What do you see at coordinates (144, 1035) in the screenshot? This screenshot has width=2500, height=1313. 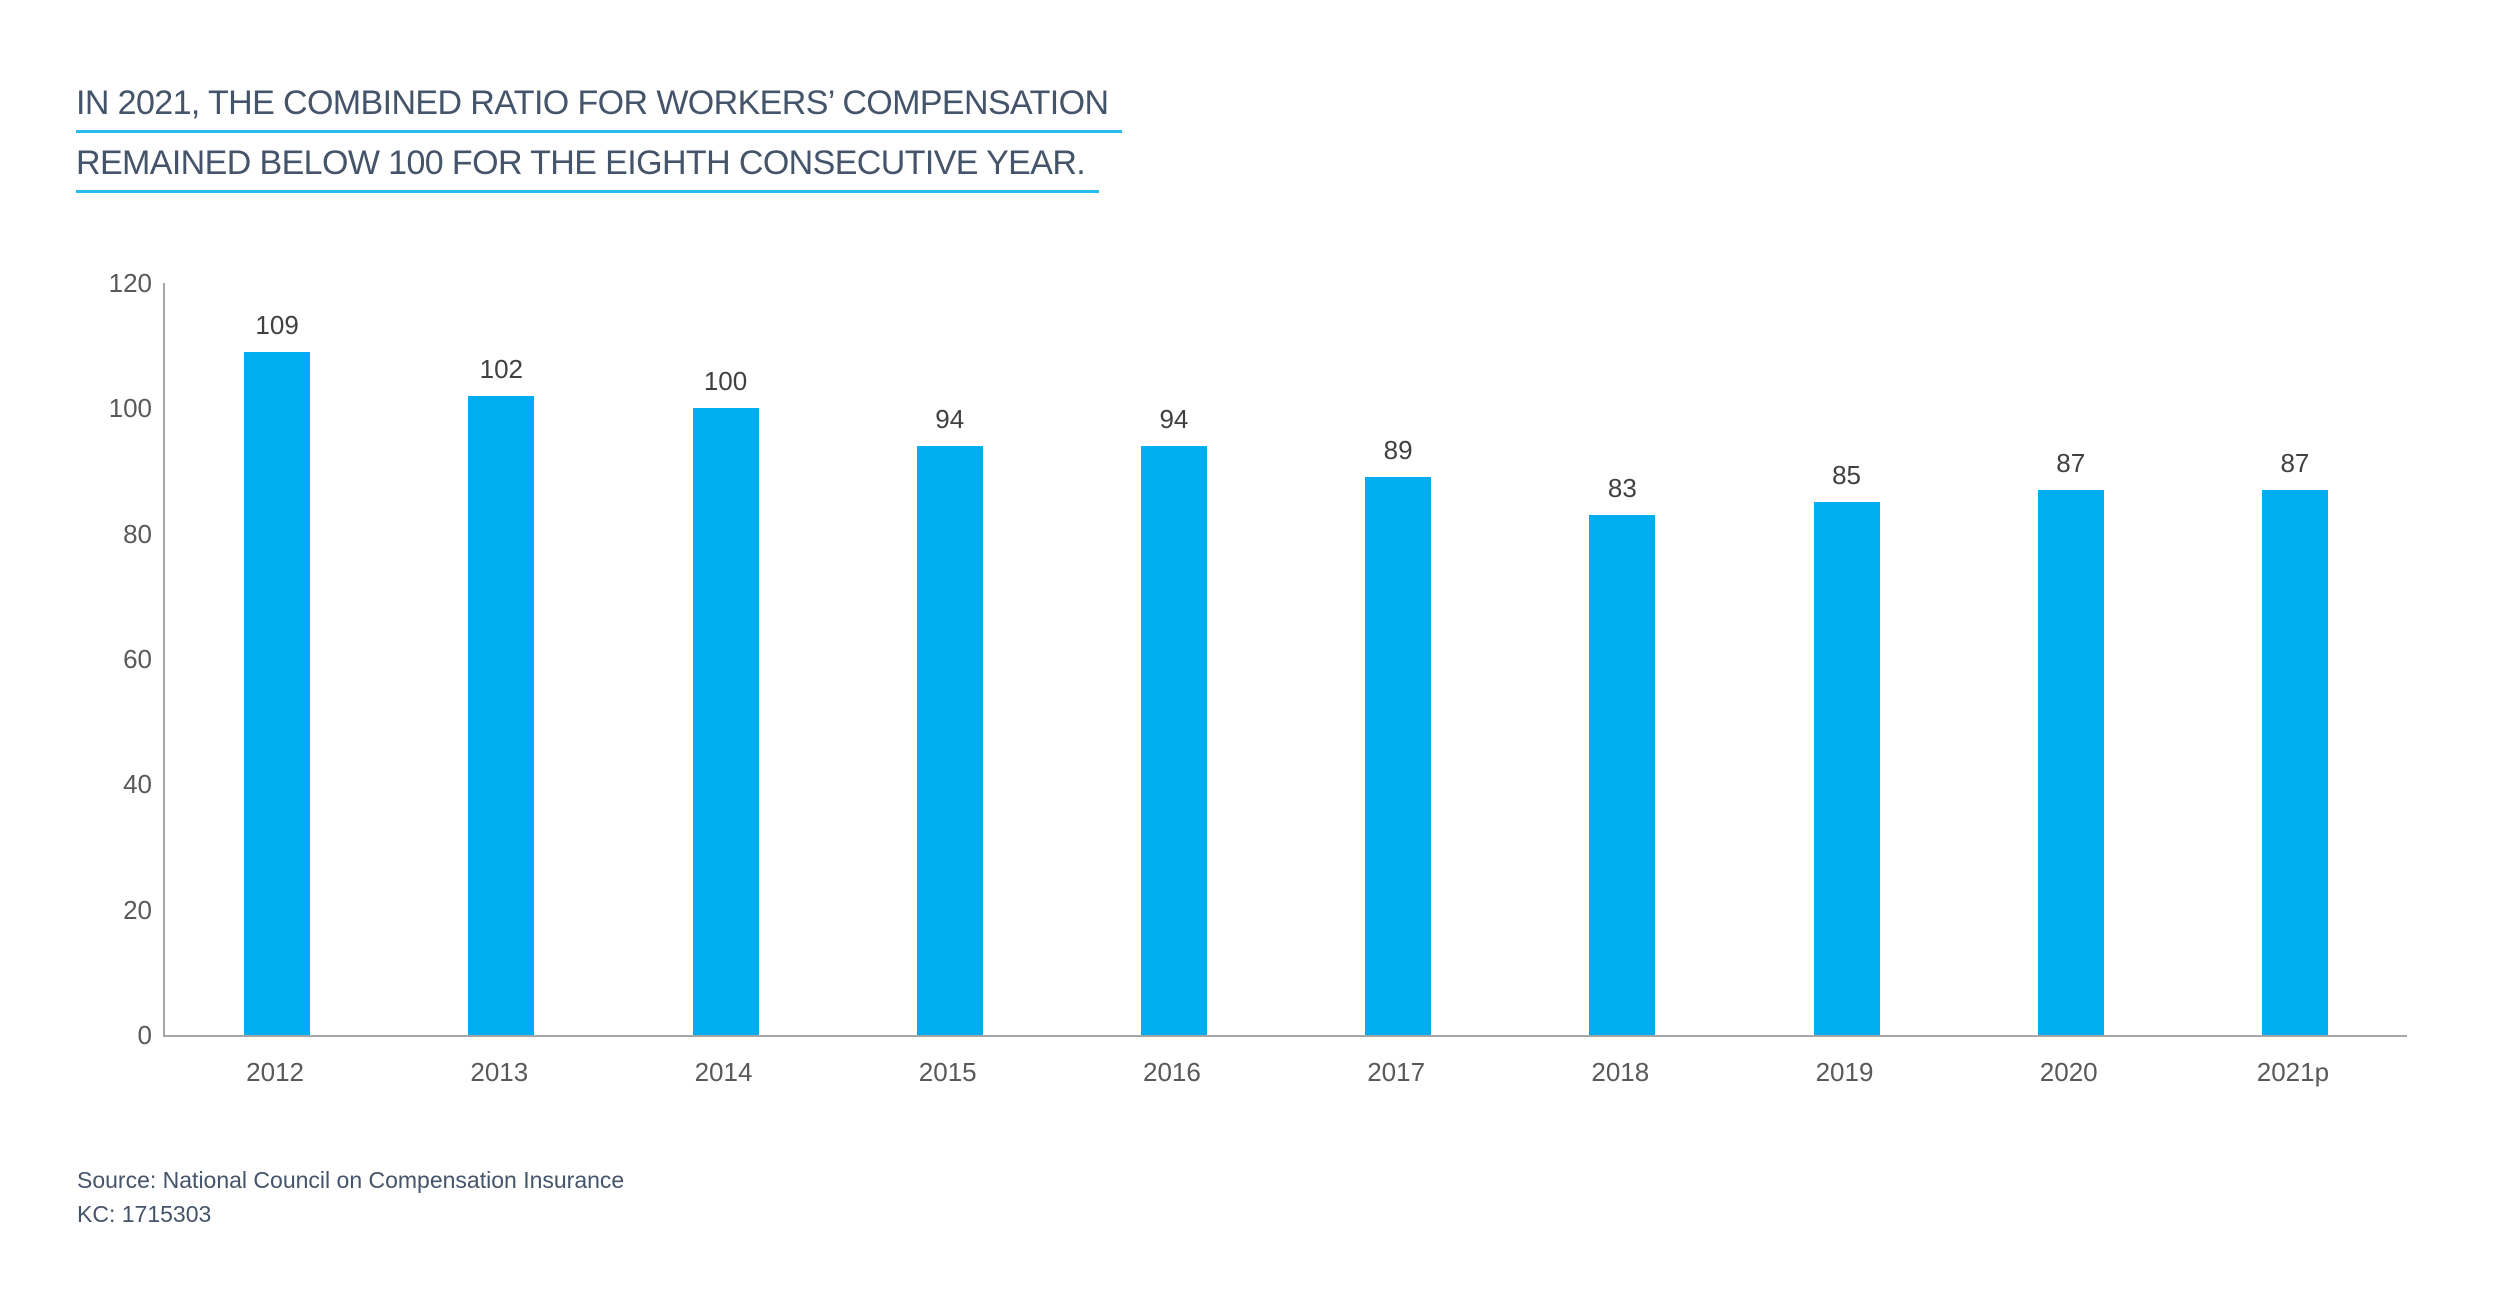 I see `y-axis-label: 0` at bounding box center [144, 1035].